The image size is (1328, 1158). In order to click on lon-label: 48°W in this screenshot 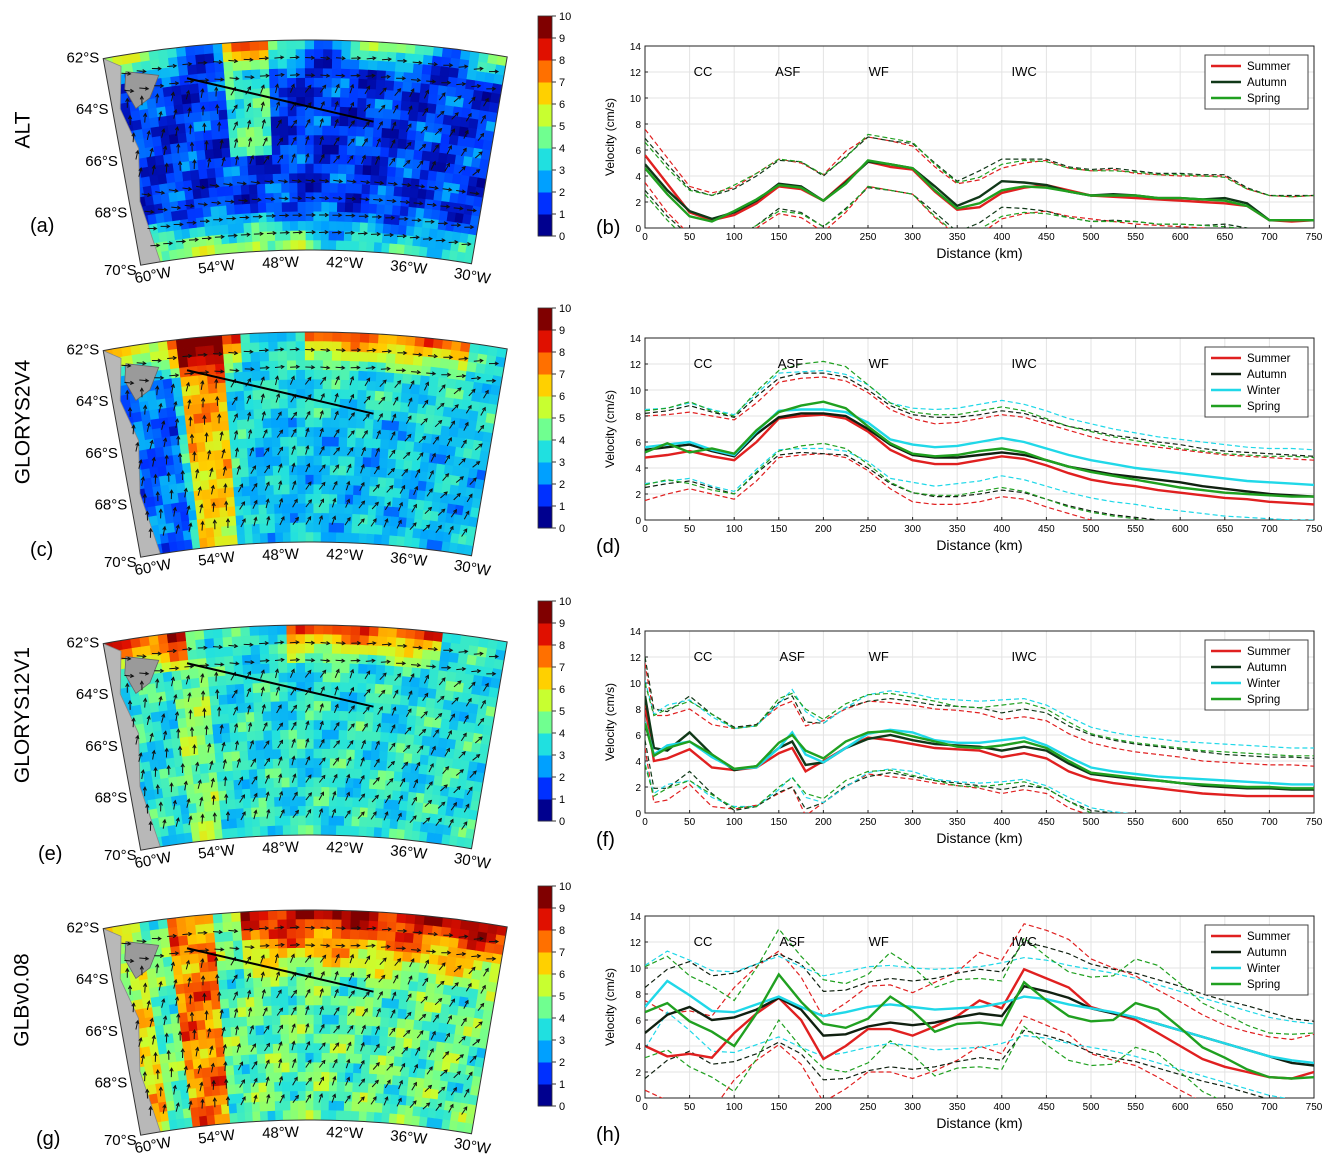, I will do `click(281, 555)`.